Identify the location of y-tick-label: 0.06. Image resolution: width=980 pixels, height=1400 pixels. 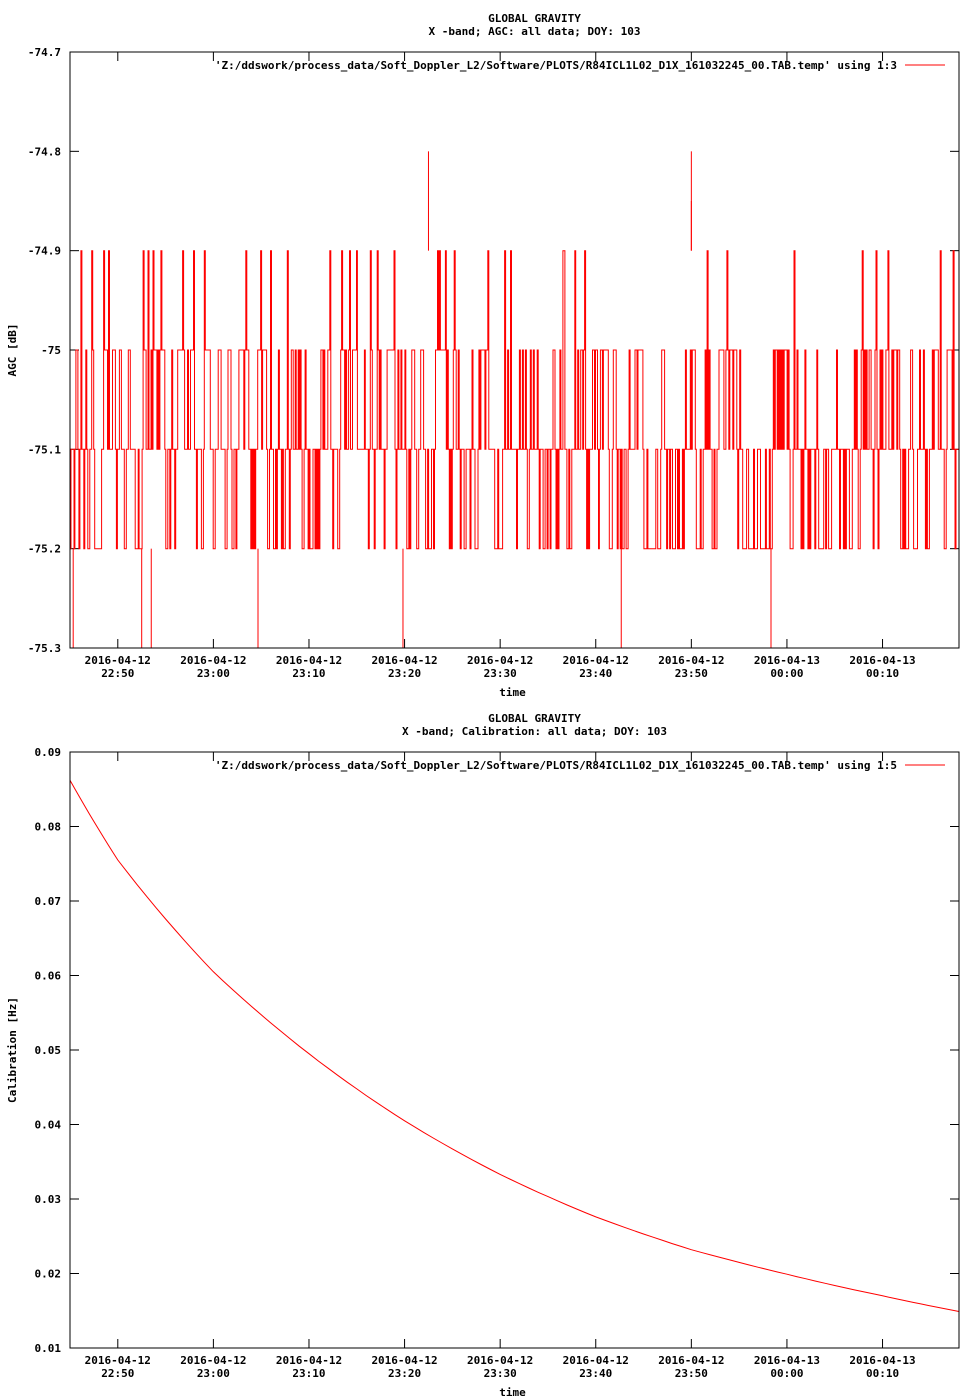
(48, 976).